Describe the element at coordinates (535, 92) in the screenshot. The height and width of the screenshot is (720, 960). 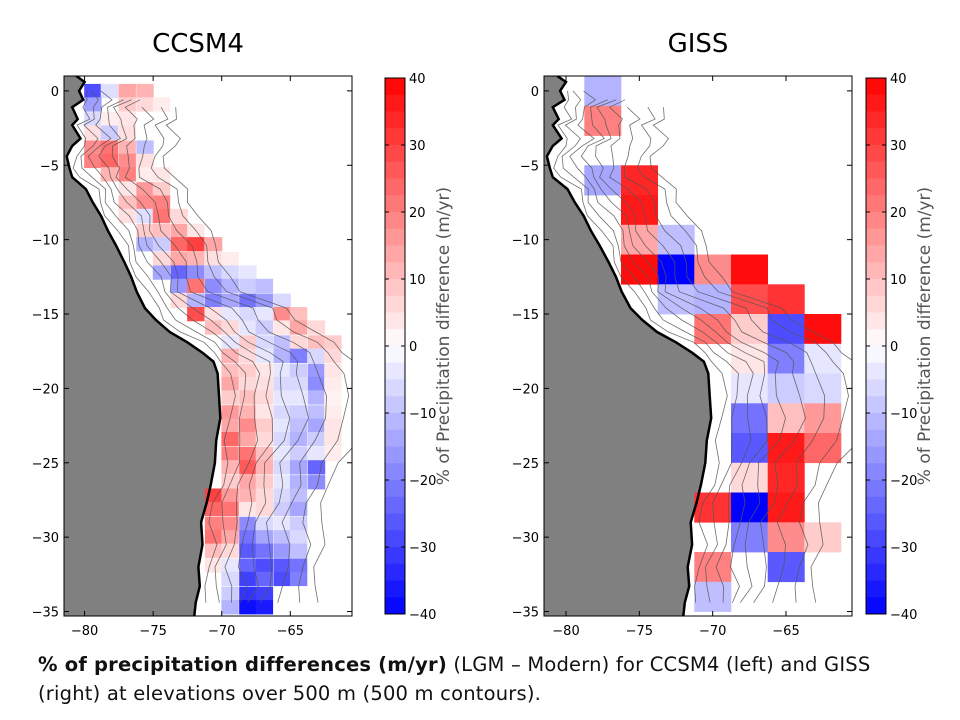
I see `y-tick-label: 0` at that location.